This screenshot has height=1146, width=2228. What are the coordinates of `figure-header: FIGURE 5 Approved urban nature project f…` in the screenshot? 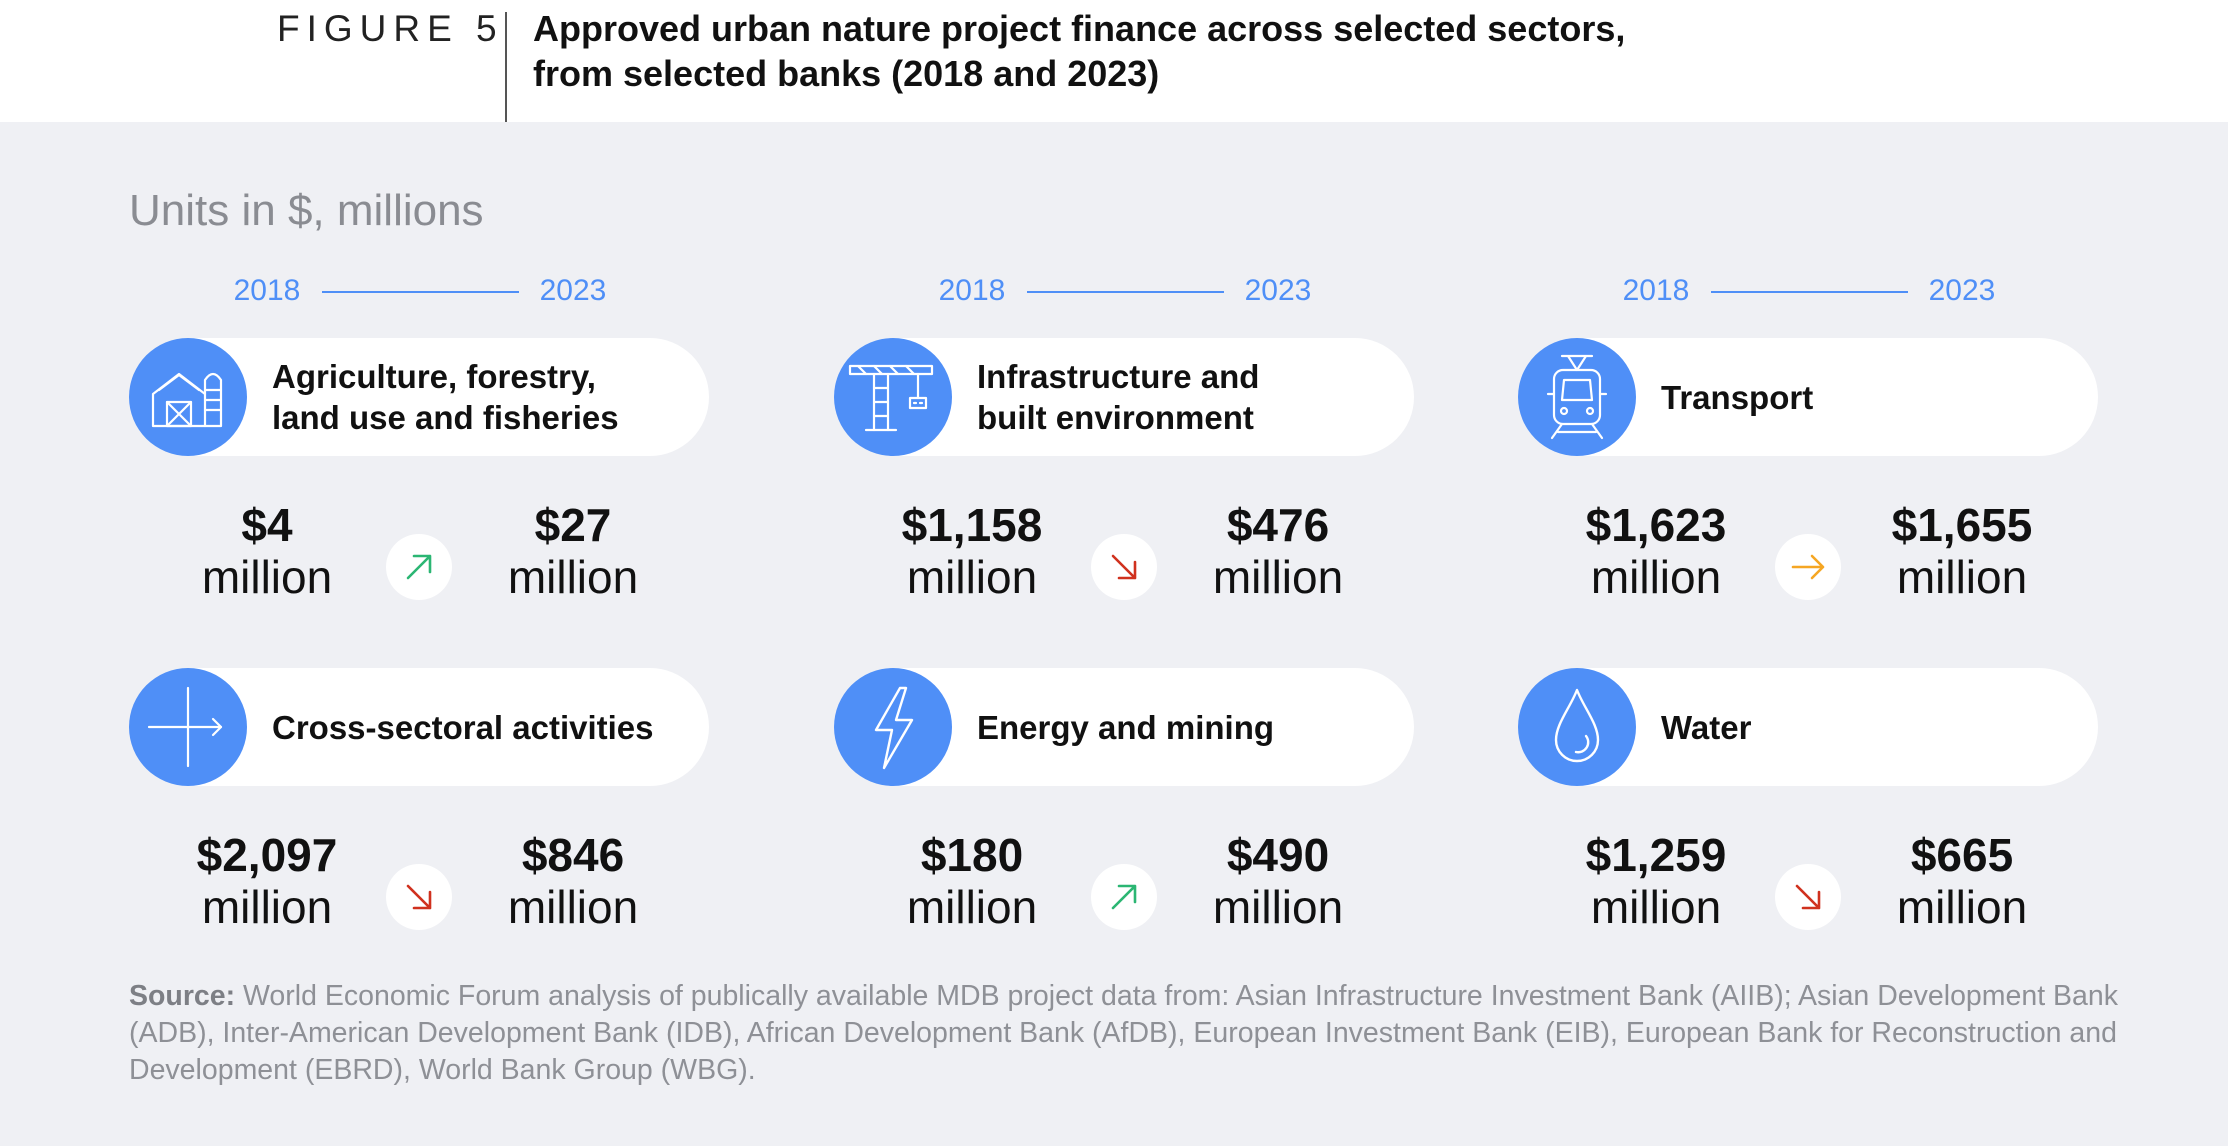 It's located at (1114, 61).